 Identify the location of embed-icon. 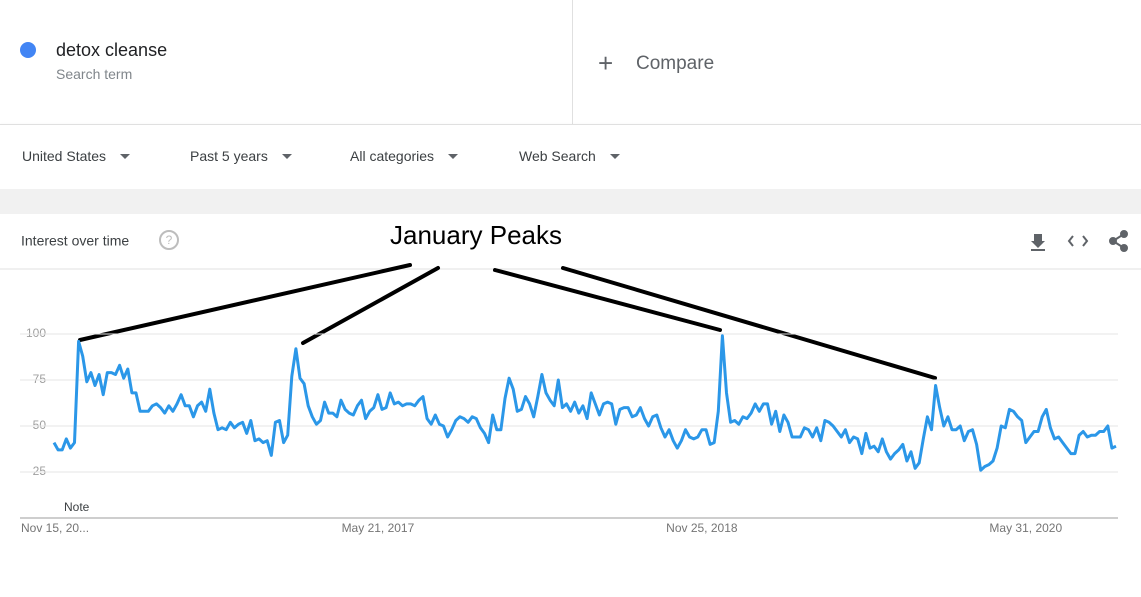
(1078, 241).